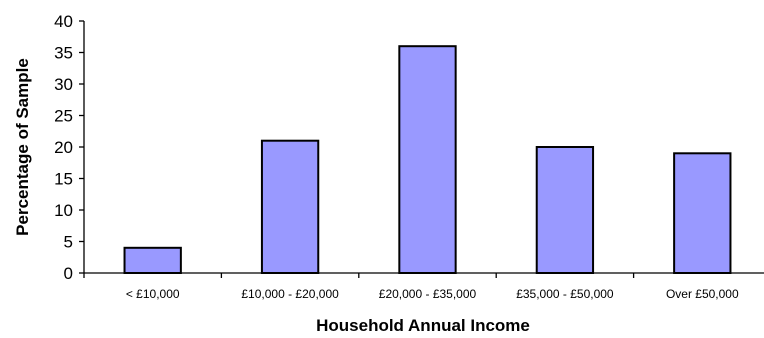  What do you see at coordinates (423, 325) in the screenshot?
I see `x-axis-title: Household Annual Income` at bounding box center [423, 325].